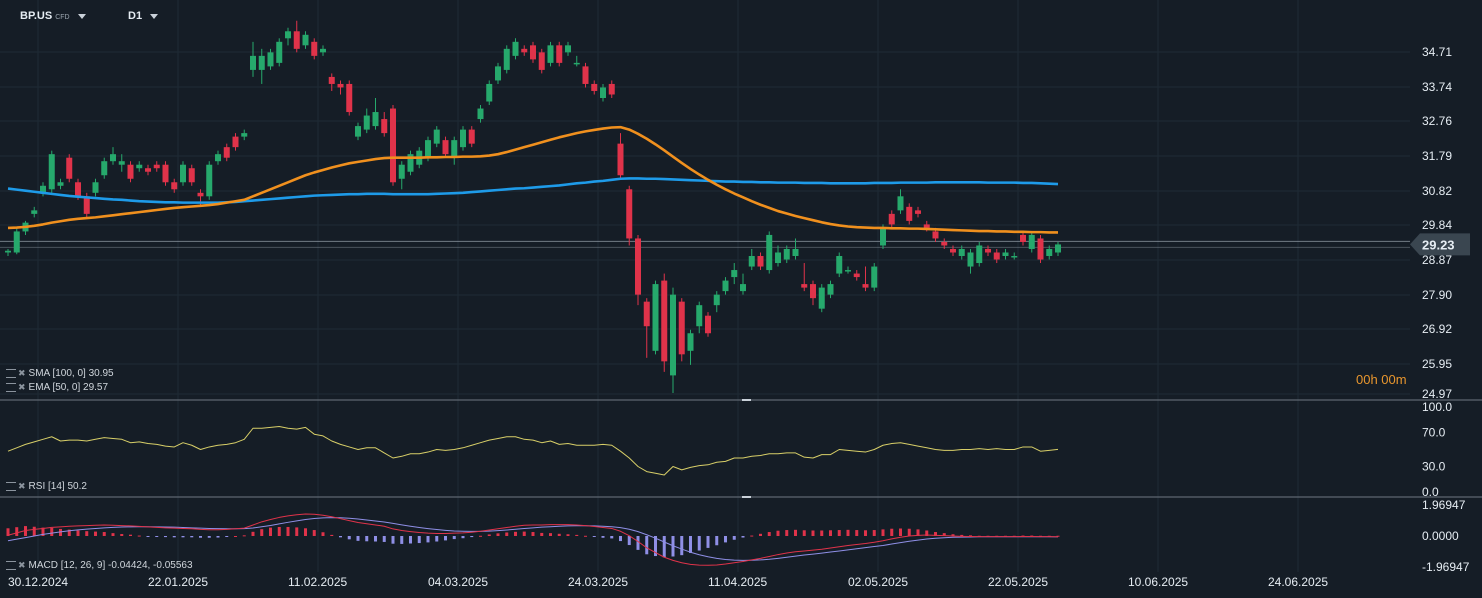 Image resolution: width=1482 pixels, height=598 pixels. I want to click on timeframe-selector: D1, so click(143, 16).